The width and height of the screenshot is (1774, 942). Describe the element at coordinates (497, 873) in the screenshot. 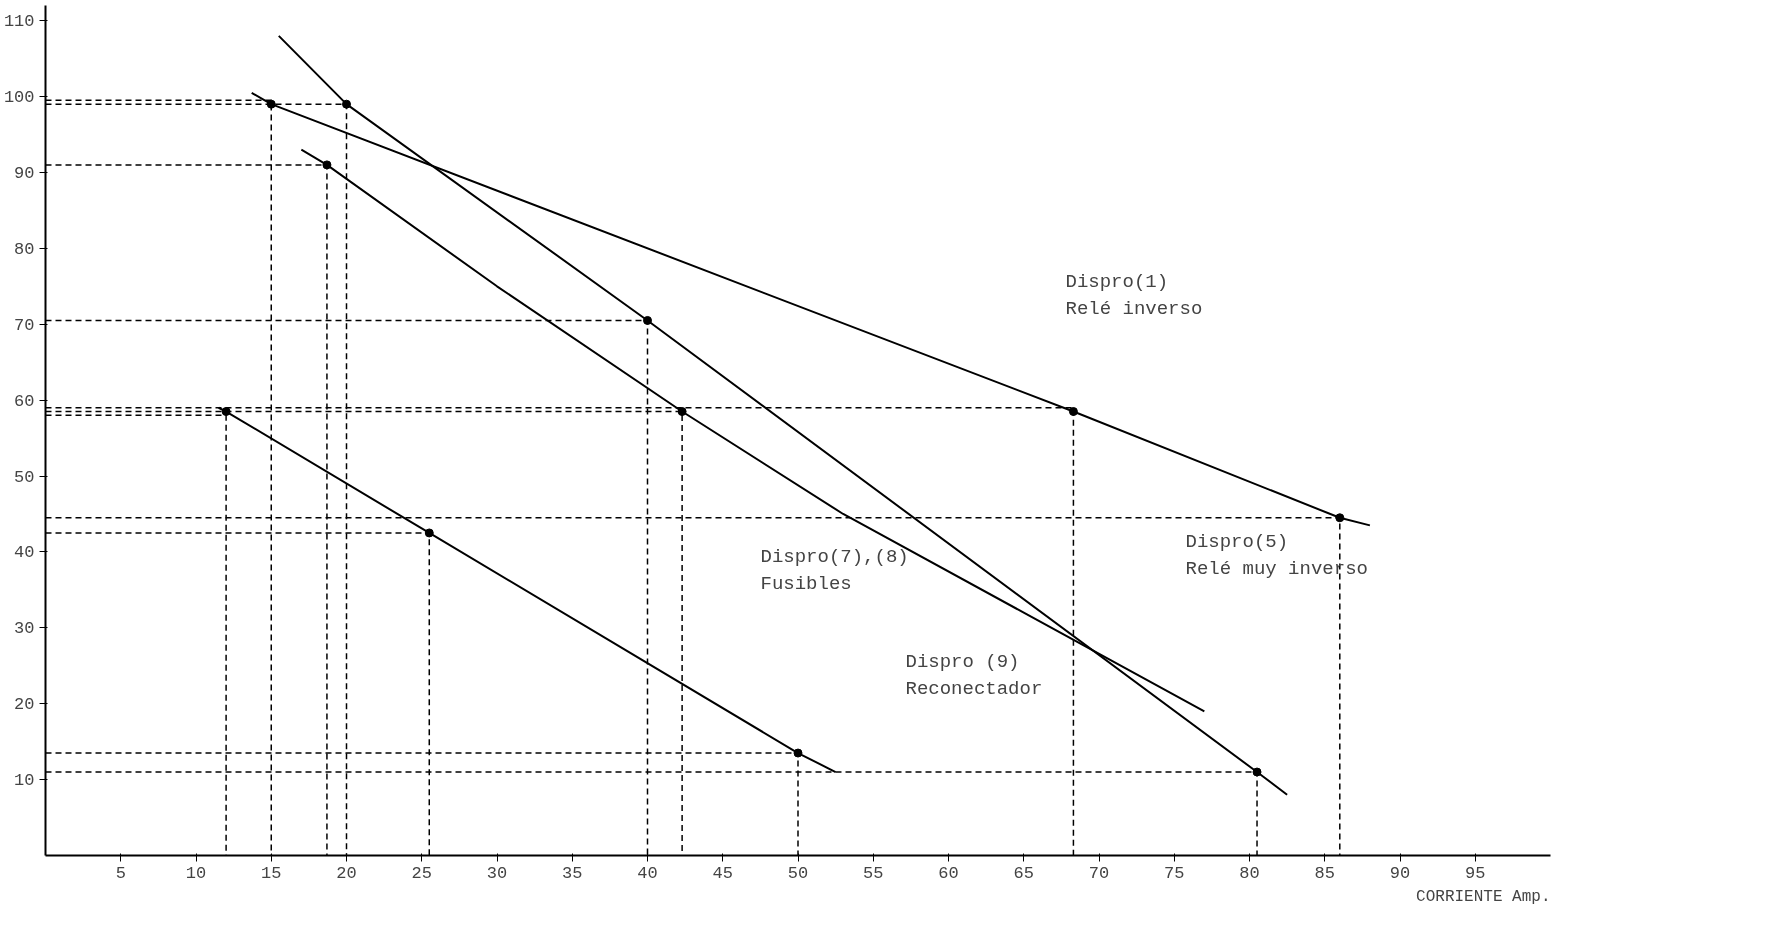

I see `x-tick-label: 30` at that location.